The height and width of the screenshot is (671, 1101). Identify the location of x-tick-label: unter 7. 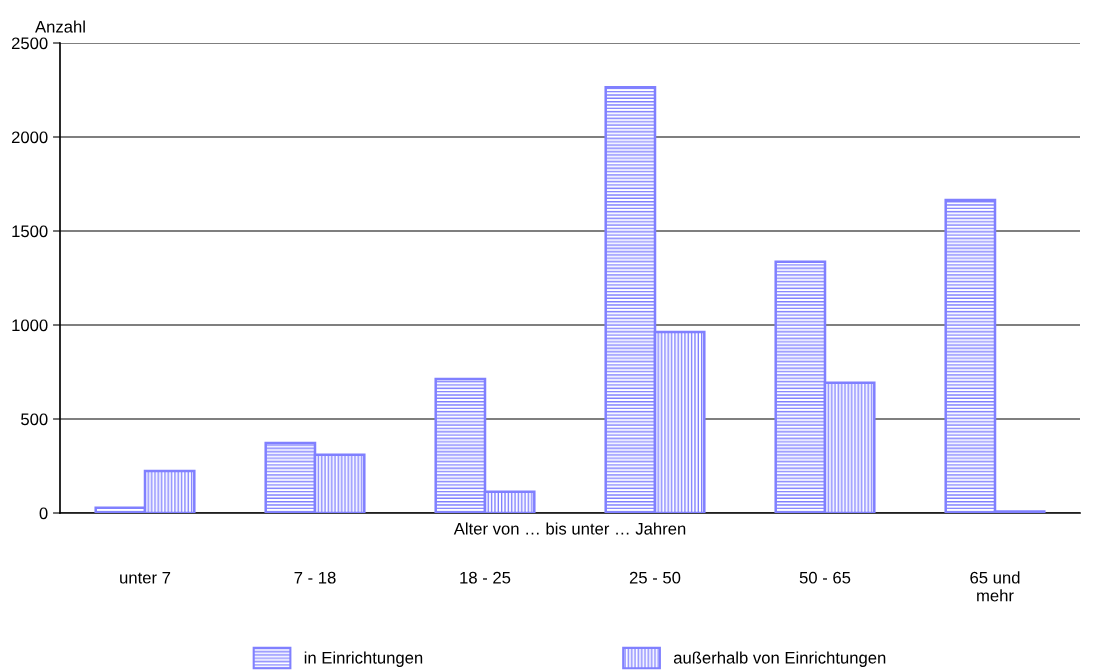
(145, 577).